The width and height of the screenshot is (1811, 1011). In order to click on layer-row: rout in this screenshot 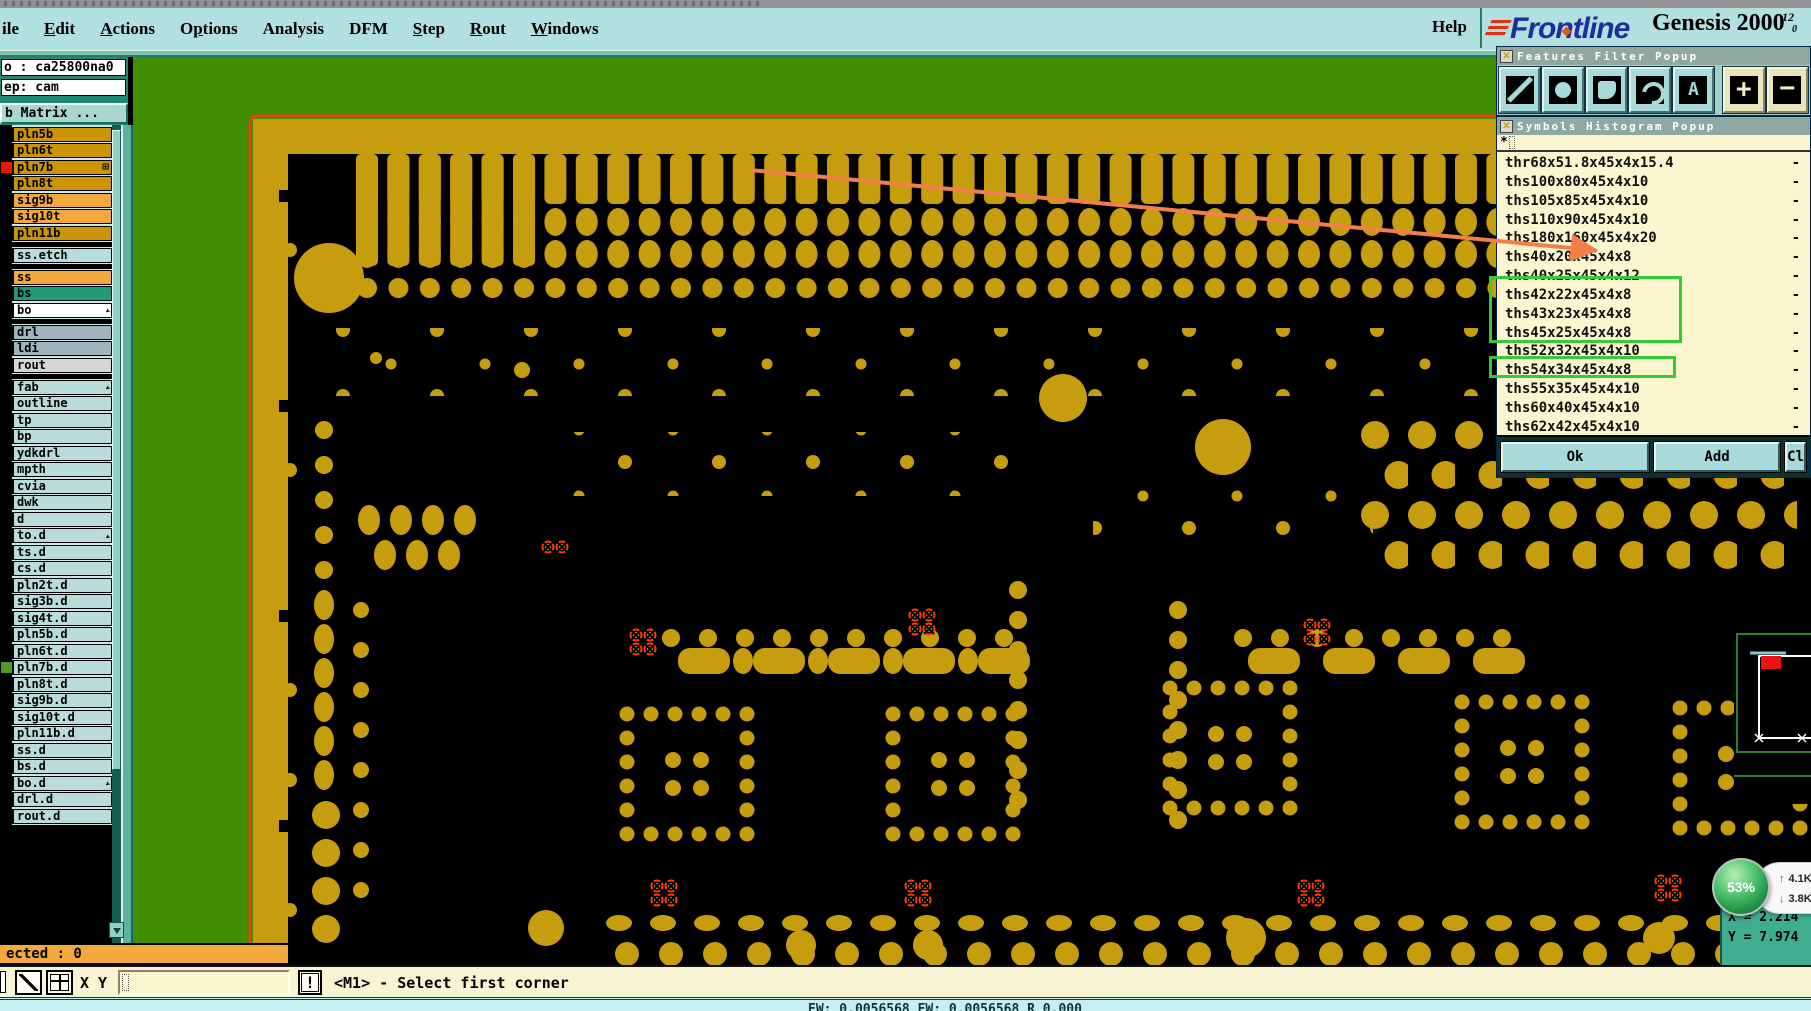, I will do `click(56, 365)`.